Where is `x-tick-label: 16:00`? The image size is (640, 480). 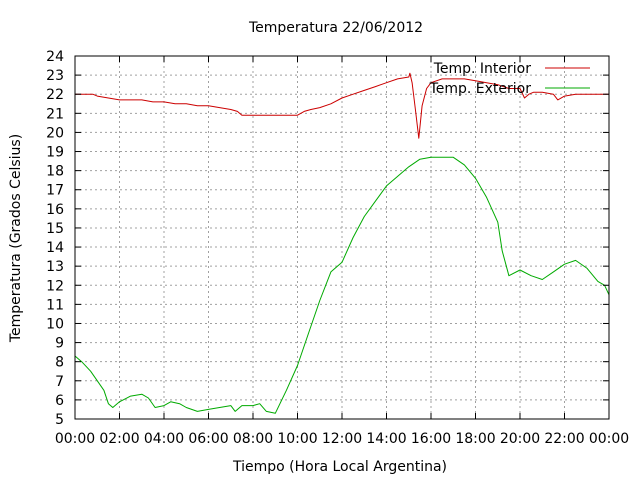
x-tick-label: 16:00 is located at coordinates (431, 439).